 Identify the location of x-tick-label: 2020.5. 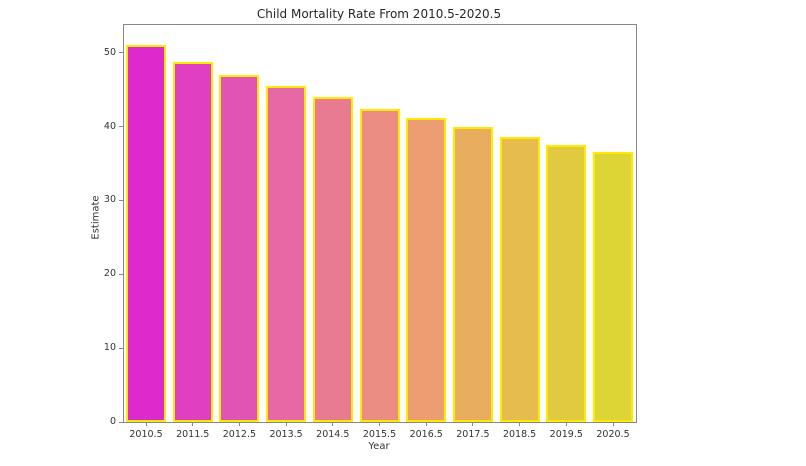
(613, 434).